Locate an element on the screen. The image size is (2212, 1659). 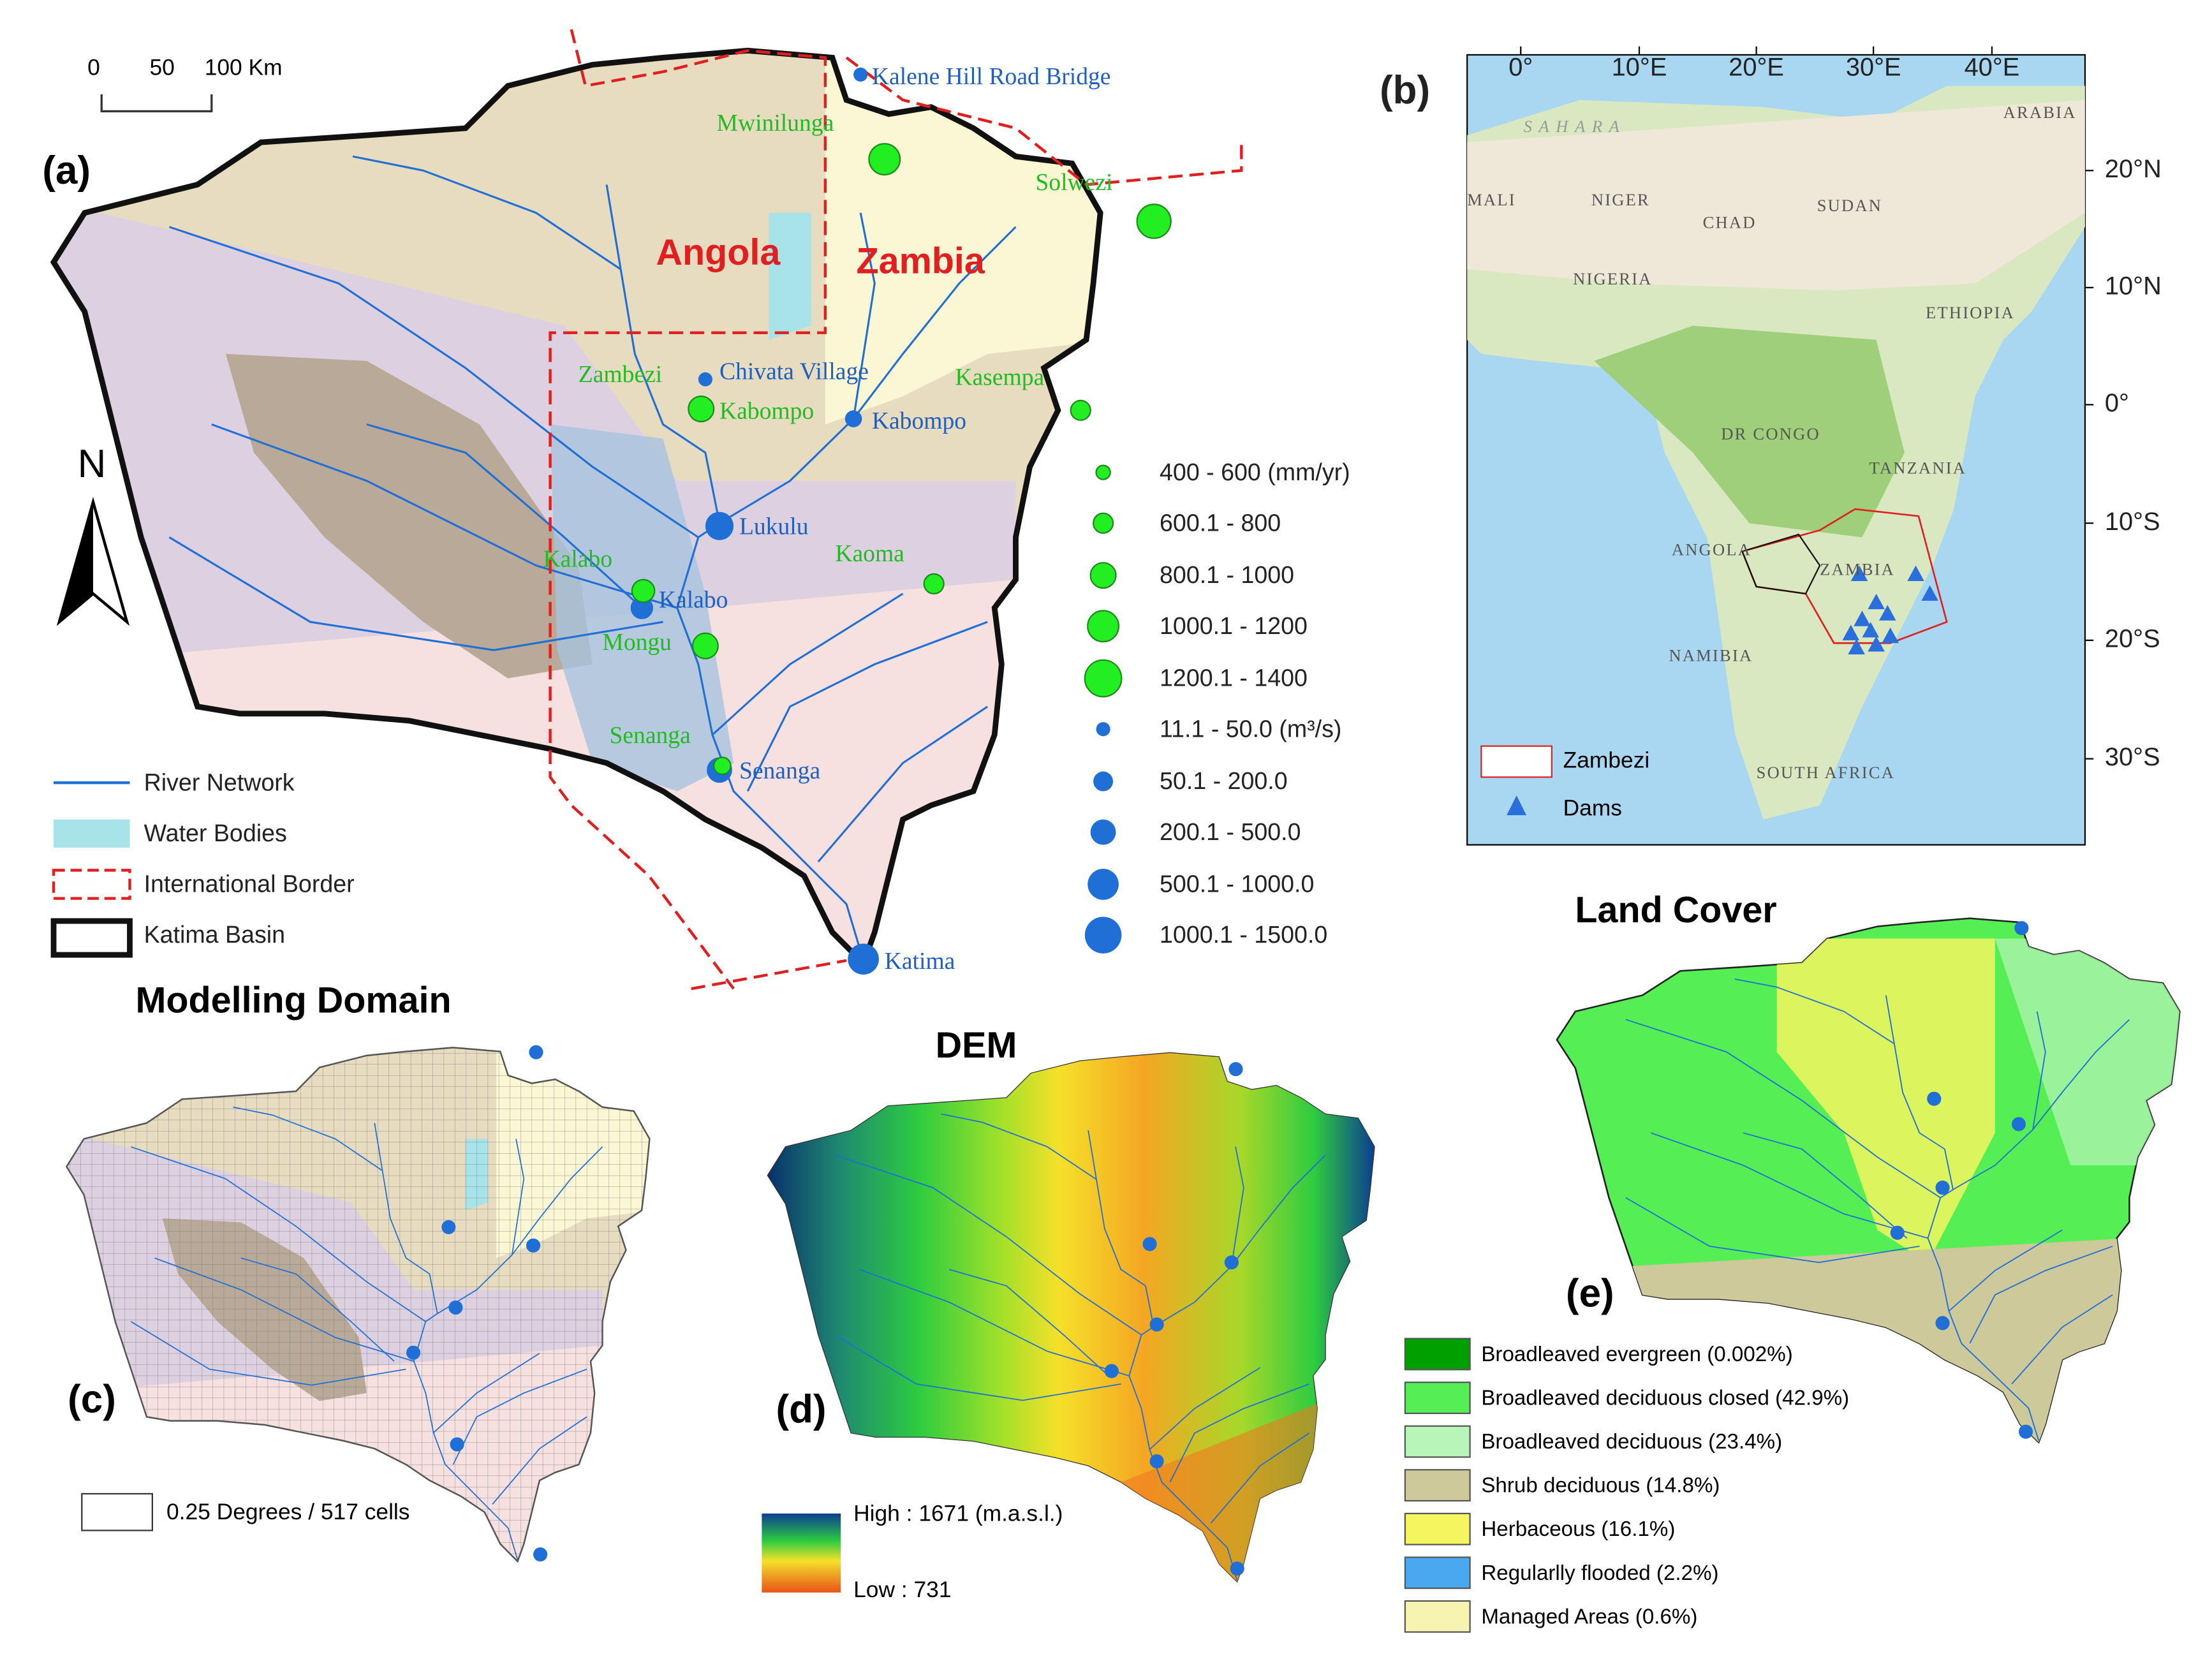
dem-high: High : 1671 (m.a.s.l.) is located at coordinates (958, 1514).